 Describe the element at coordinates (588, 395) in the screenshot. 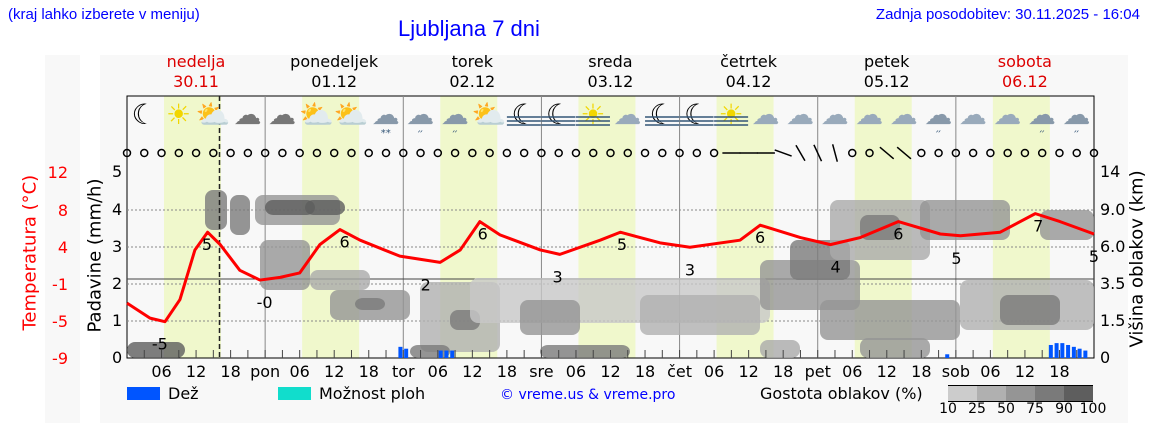

I see `credit-link: © vreme.us & vreme.pro` at that location.